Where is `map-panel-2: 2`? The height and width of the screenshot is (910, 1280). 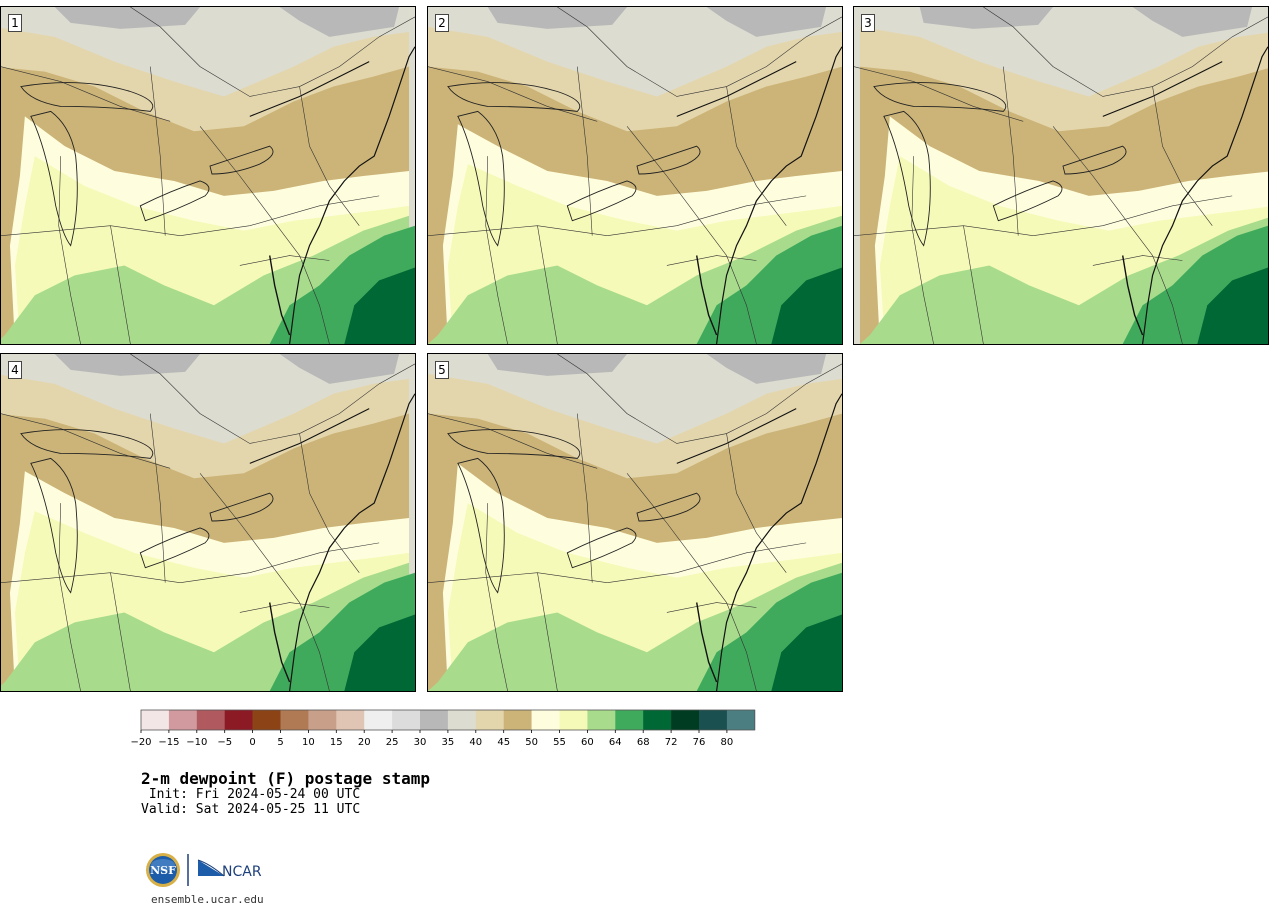
map-panel-2: 2 is located at coordinates (635, 175).